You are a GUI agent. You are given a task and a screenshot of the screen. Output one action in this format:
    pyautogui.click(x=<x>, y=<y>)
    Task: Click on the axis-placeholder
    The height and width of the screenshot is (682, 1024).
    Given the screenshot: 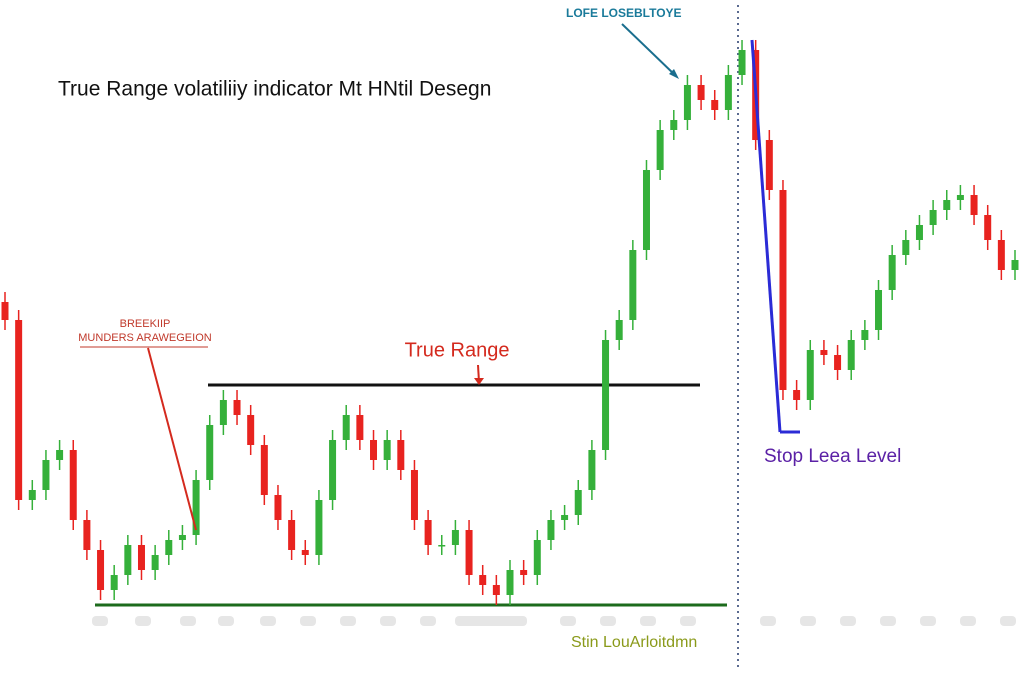 What is the action you would take?
    pyautogui.click(x=554, y=621)
    